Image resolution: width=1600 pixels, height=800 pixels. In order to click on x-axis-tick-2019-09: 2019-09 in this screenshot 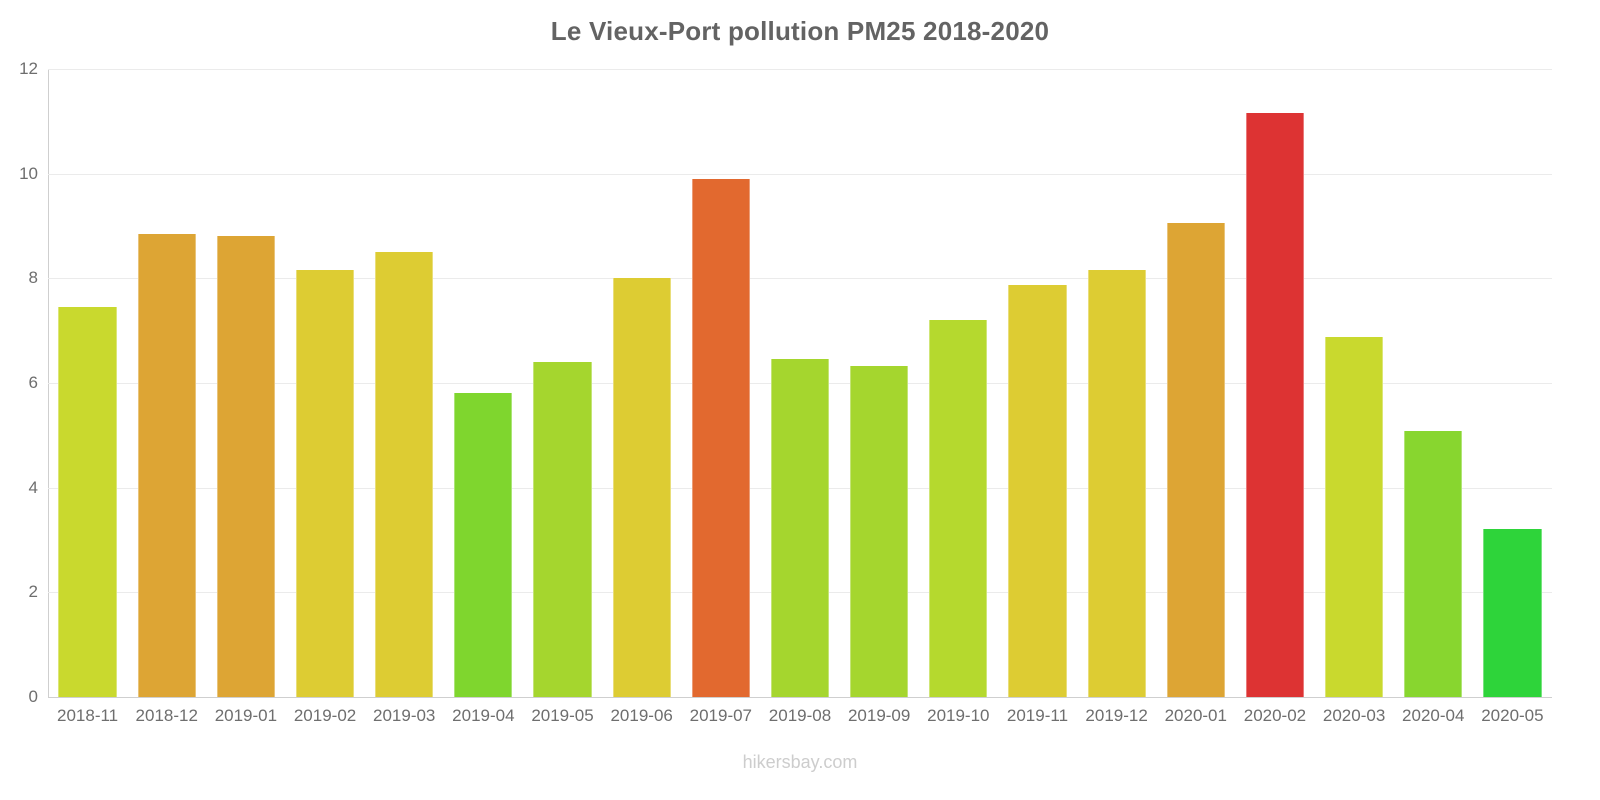, I will do `click(879, 715)`.